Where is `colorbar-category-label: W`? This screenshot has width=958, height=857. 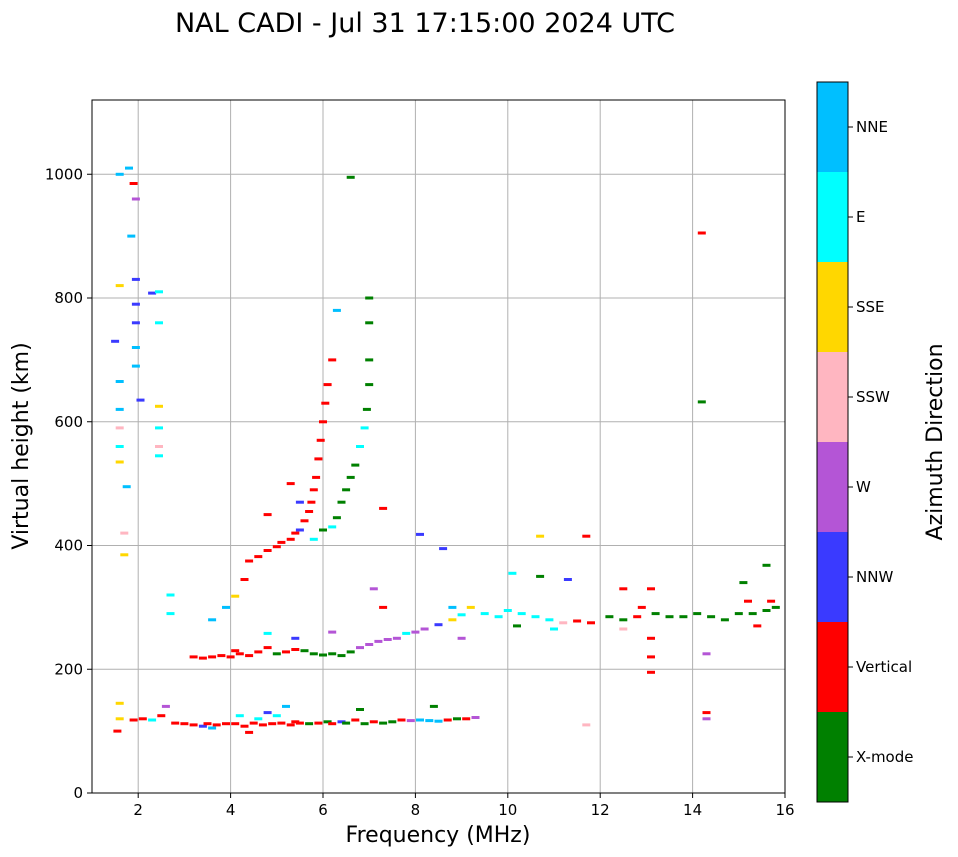
colorbar-category-label: W is located at coordinates (863, 487).